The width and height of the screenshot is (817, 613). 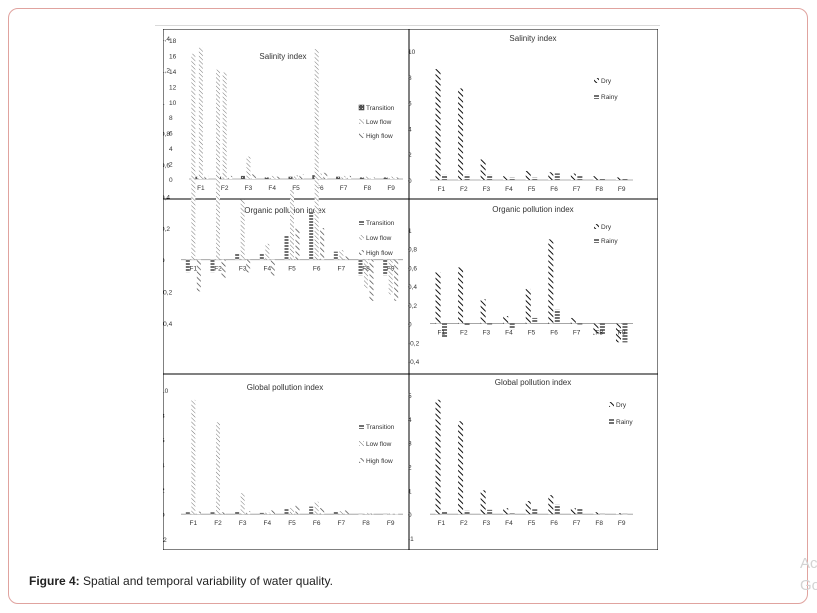 I want to click on bar-F8-low-flow, so click(x=366, y=274).